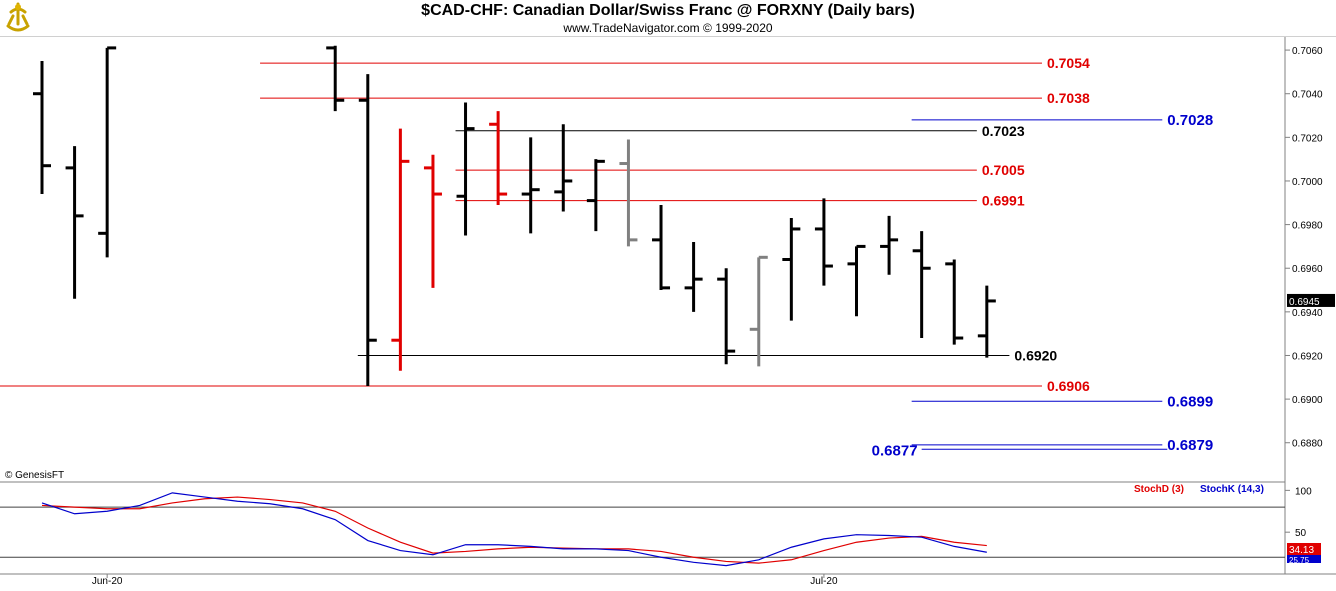 The width and height of the screenshot is (1336, 591). I want to click on last-price-box, so click(1311, 300).